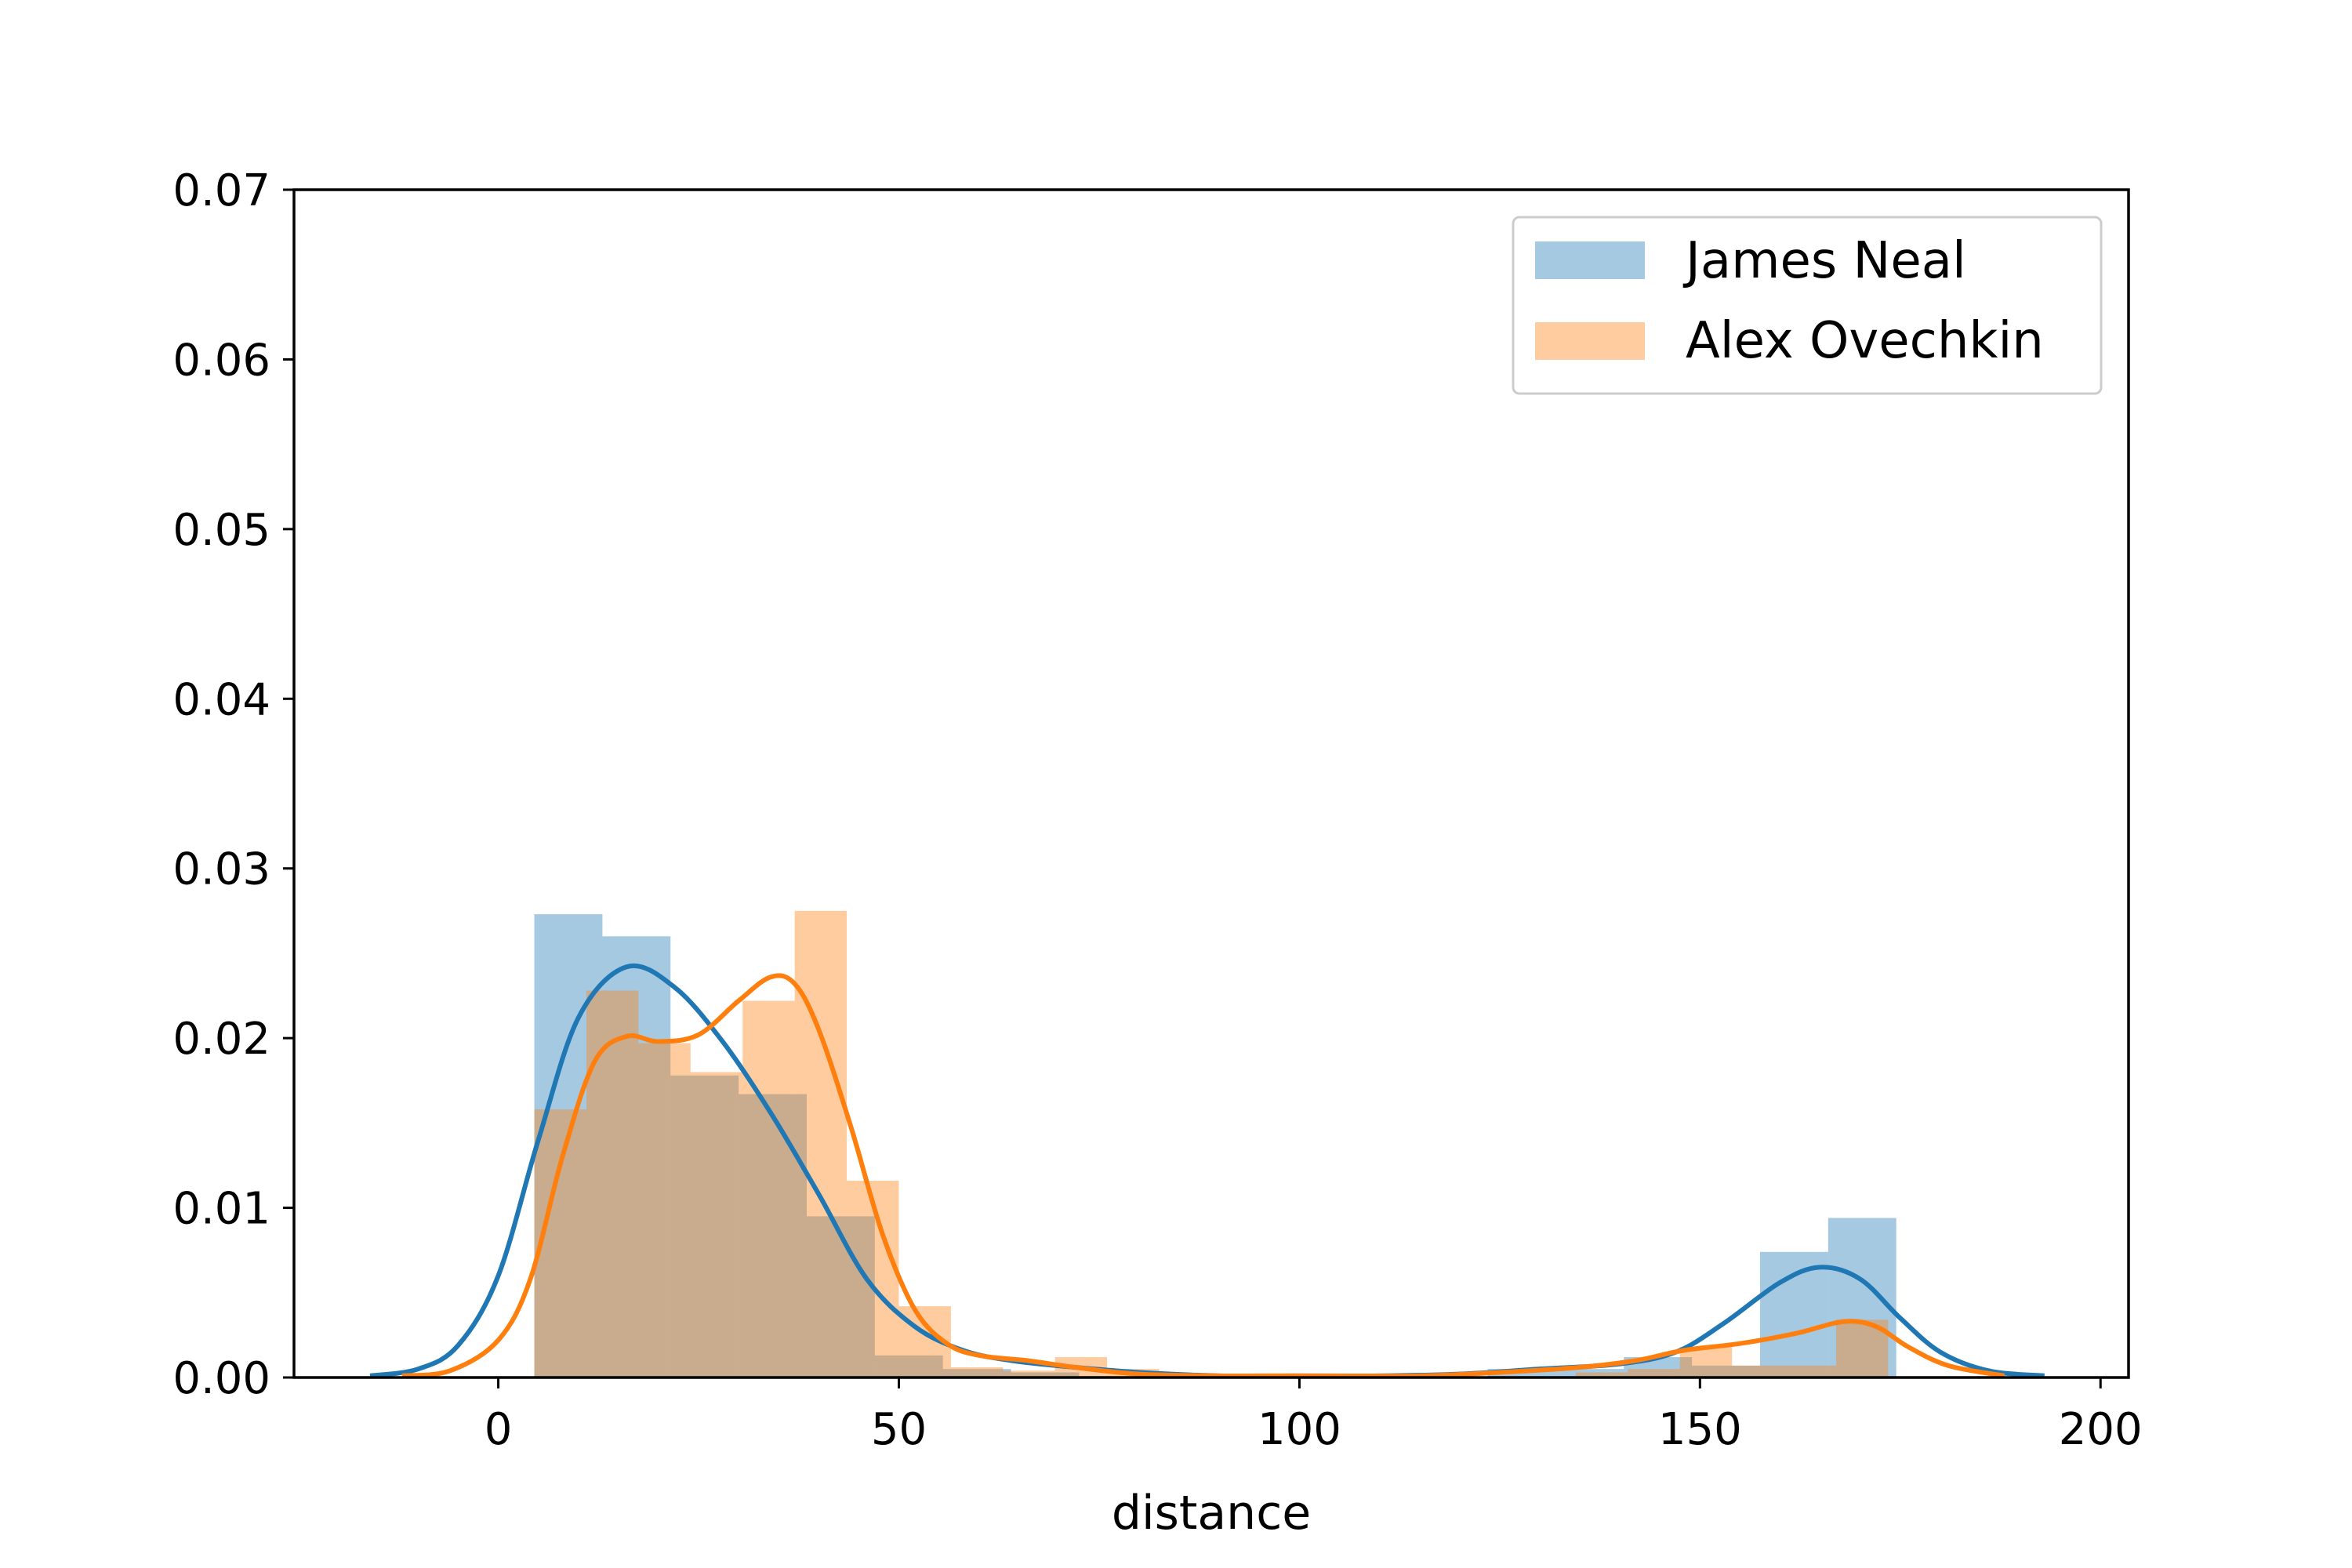 The height and width of the screenshot is (1568, 2352). Describe the element at coordinates (499, 1429) in the screenshot. I see `x-tick-label: 0` at that location.